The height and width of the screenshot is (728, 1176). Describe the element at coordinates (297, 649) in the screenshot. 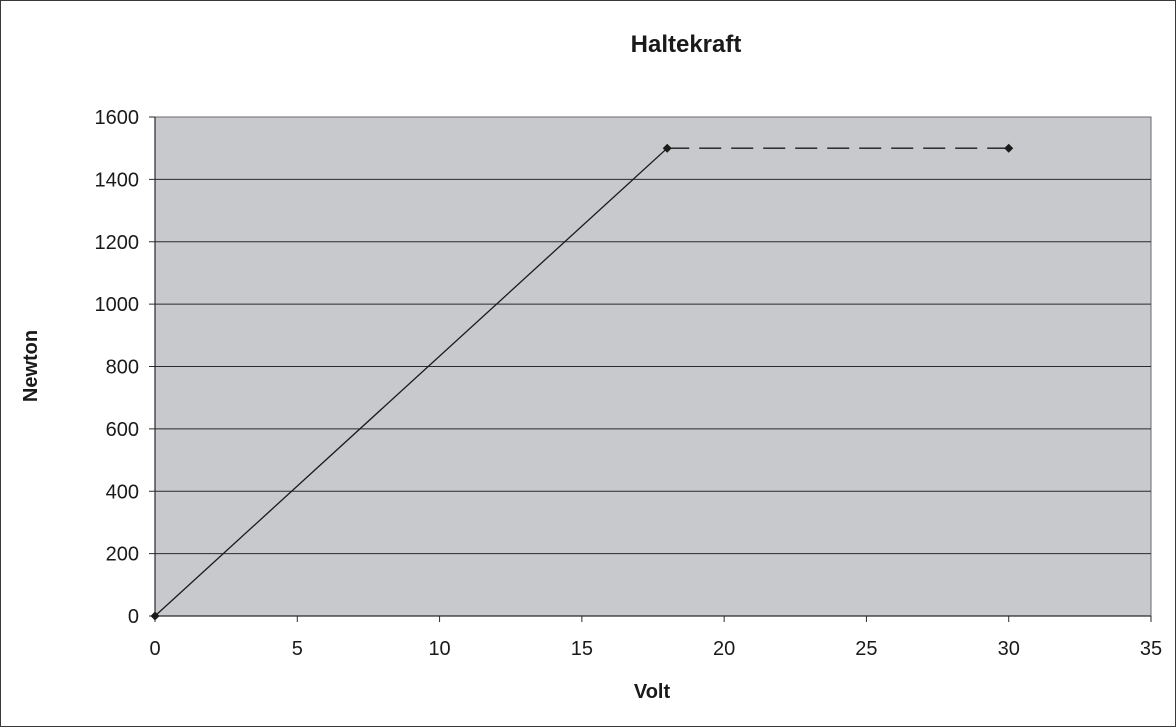

I see `x-tick-label: 5` at that location.